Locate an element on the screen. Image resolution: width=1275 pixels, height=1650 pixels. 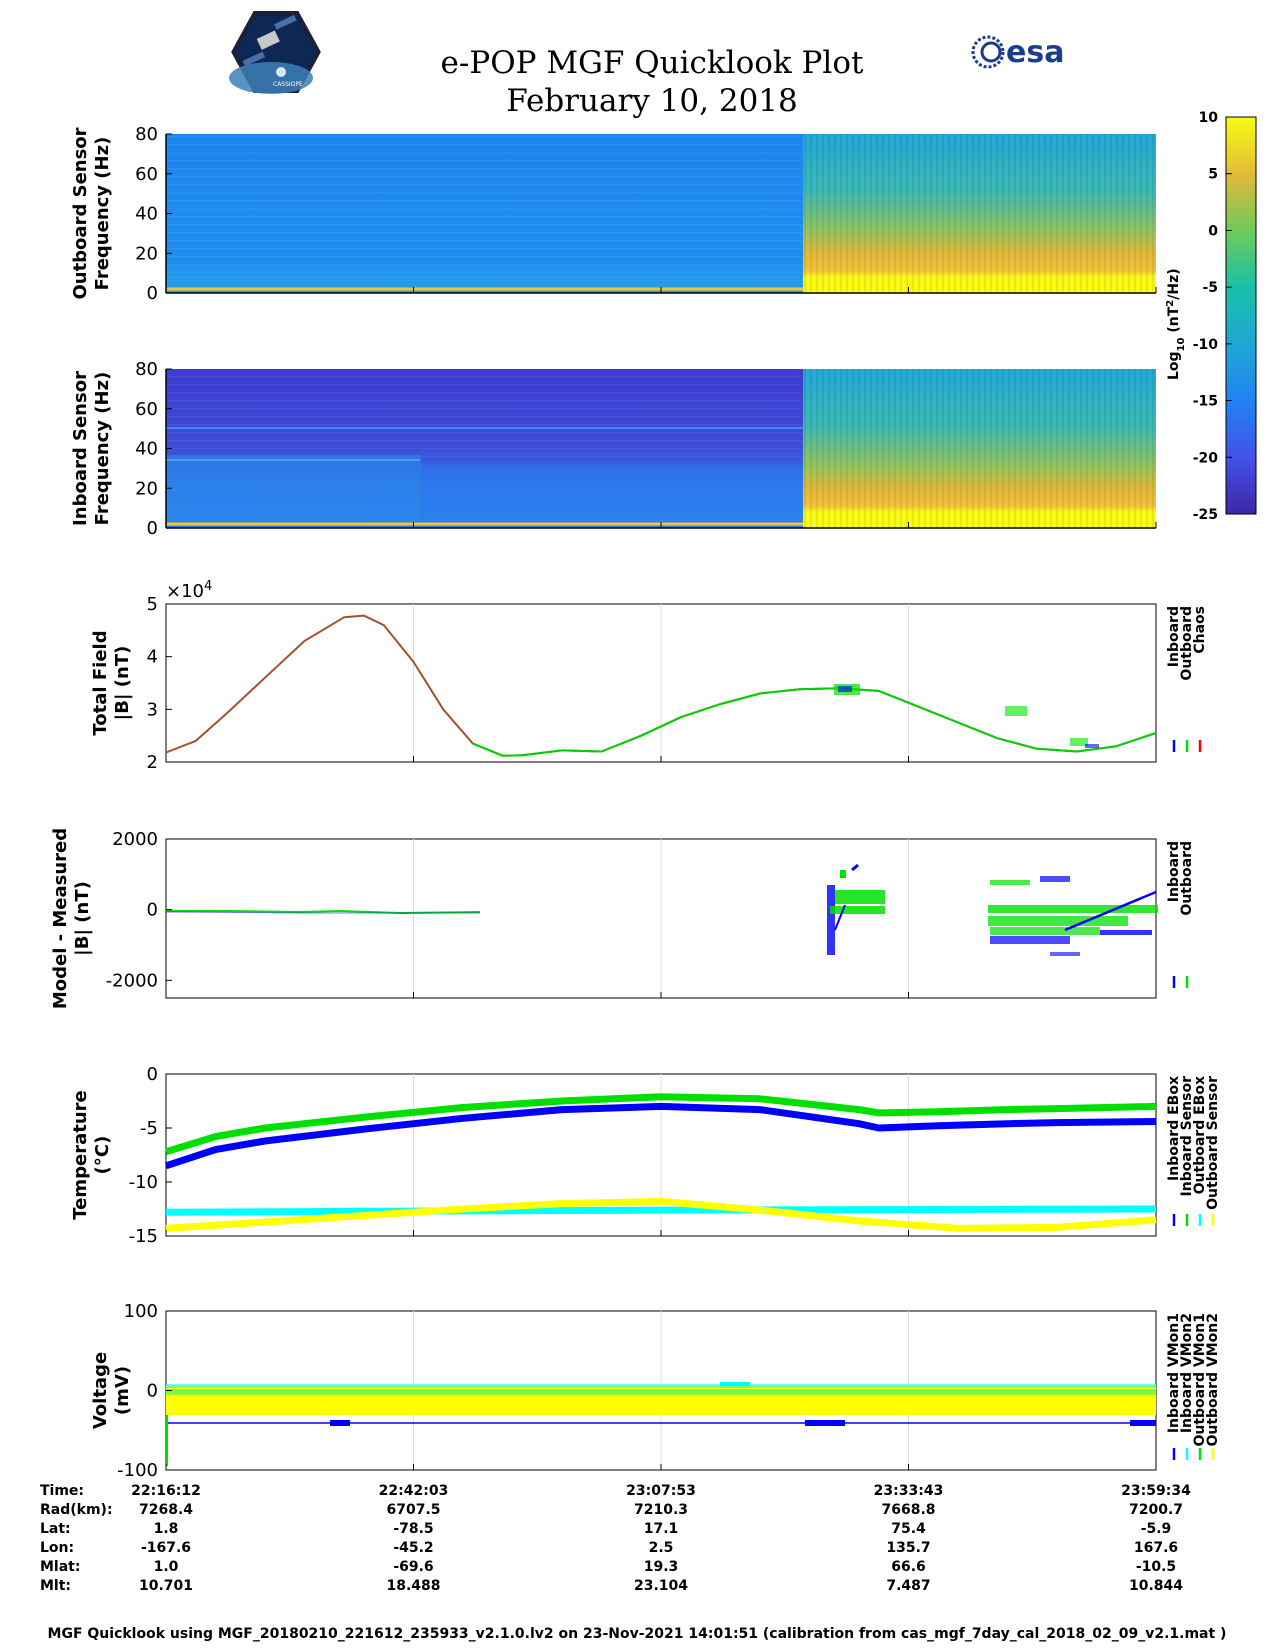
legend-entry: Inboard Sensor is located at coordinates (1187, 1136).